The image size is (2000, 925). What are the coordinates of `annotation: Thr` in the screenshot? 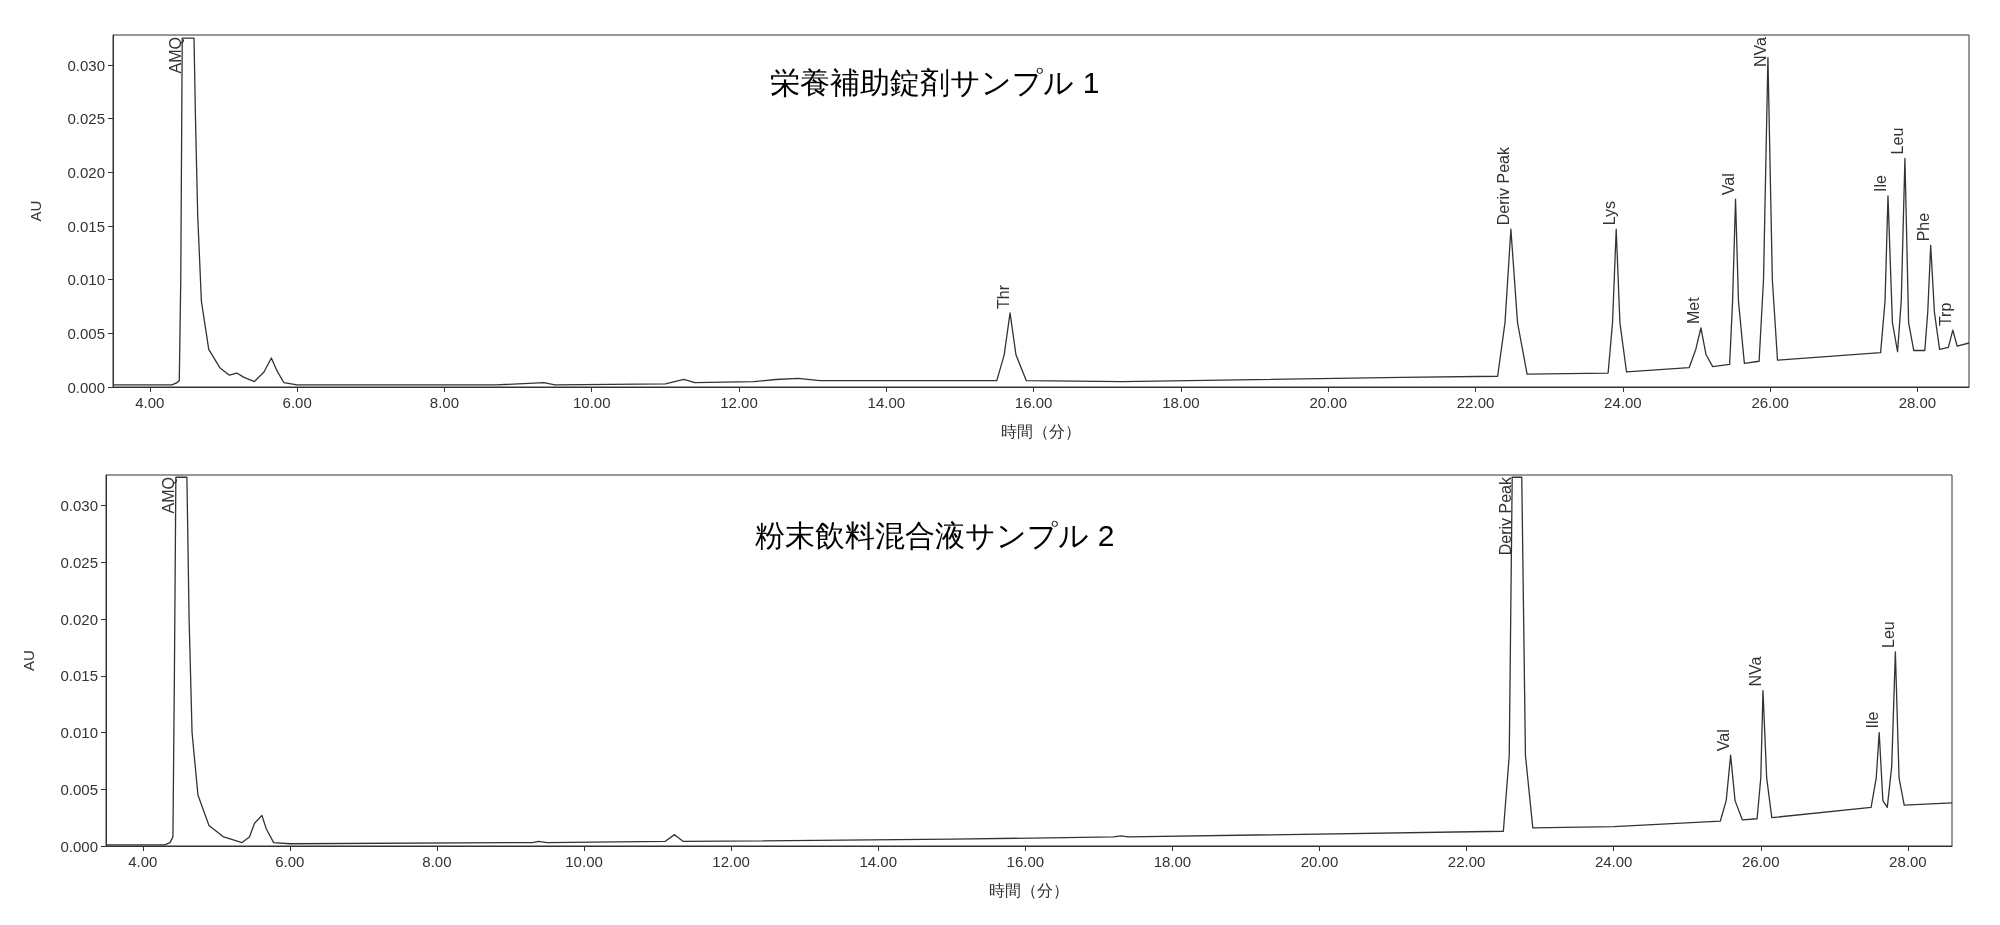 It's located at (1003, 296).